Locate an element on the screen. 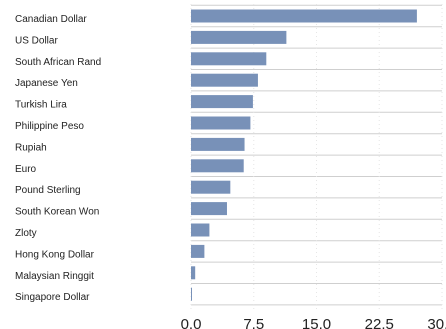 The width and height of the screenshot is (446, 329). category-label: South African Rand is located at coordinates (58, 62).